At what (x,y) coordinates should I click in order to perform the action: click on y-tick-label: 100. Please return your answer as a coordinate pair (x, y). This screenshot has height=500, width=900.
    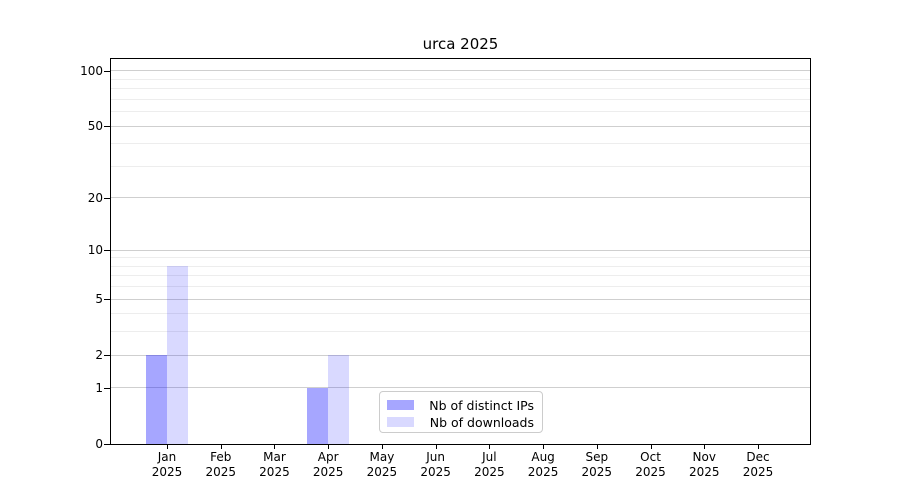
    Looking at the image, I should click on (91, 70).